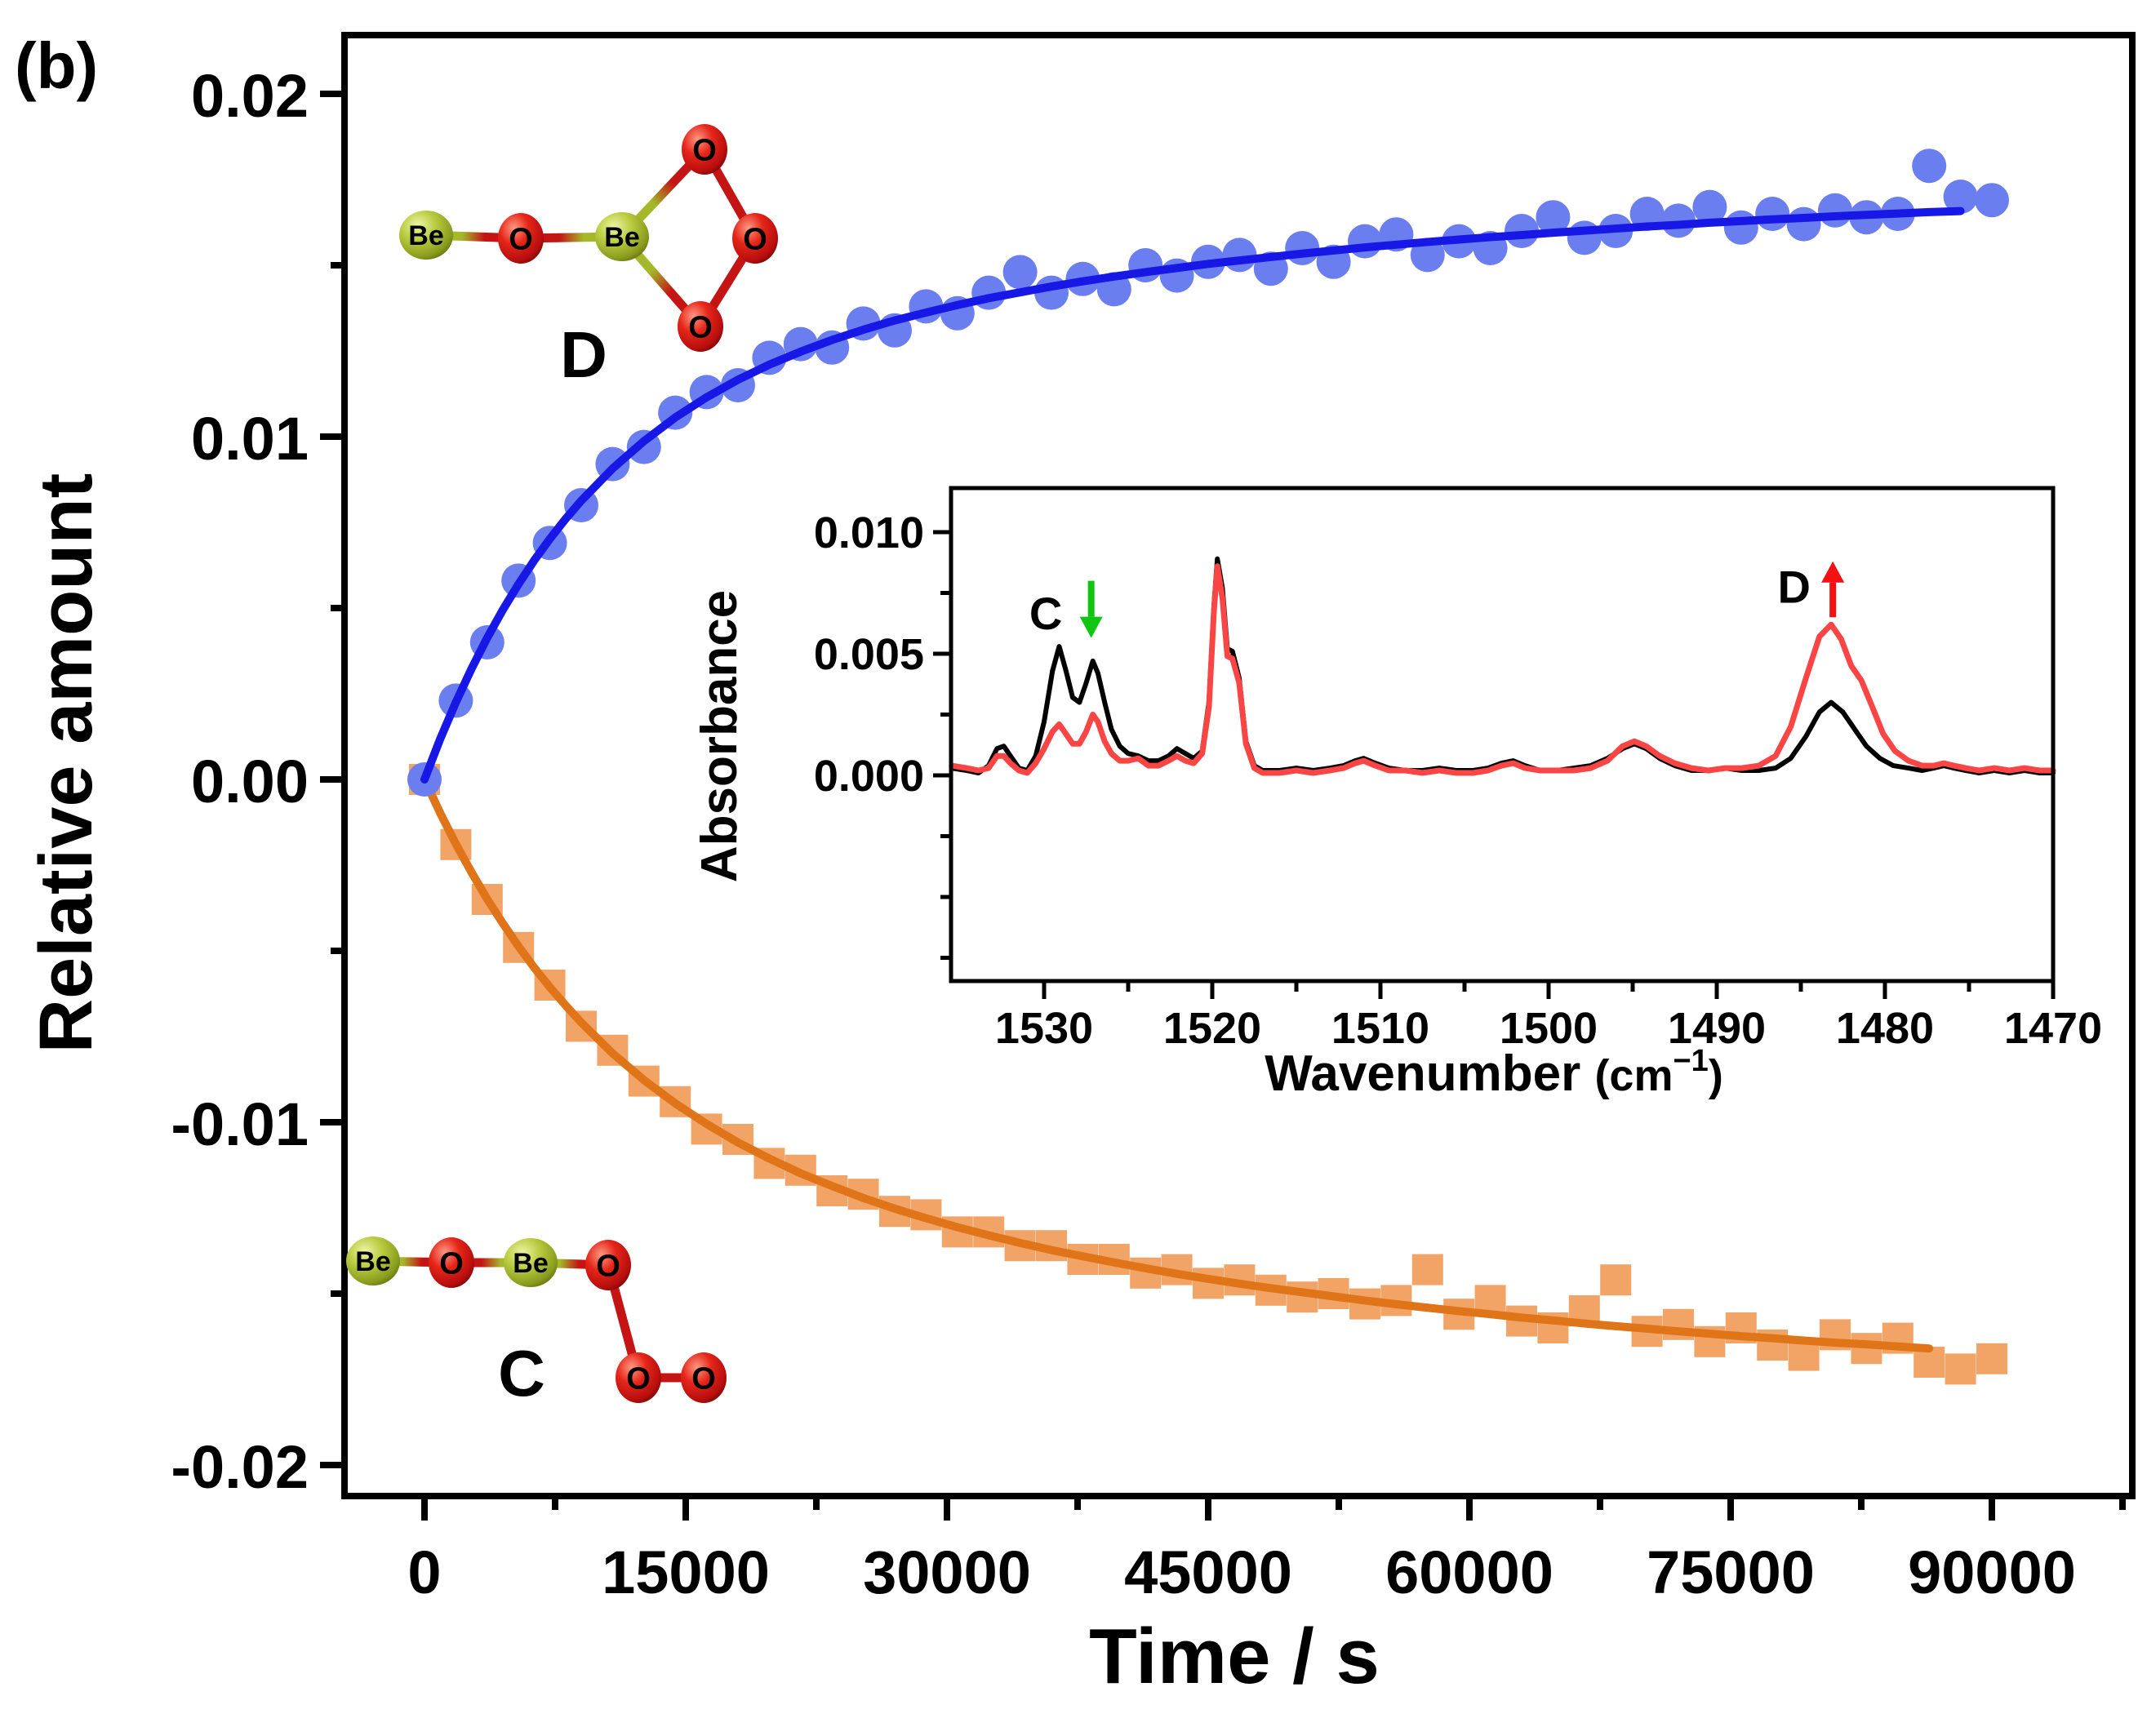 The width and height of the screenshot is (2138, 1736). I want to click on x-axis-title: Time / s, so click(1234, 1656).